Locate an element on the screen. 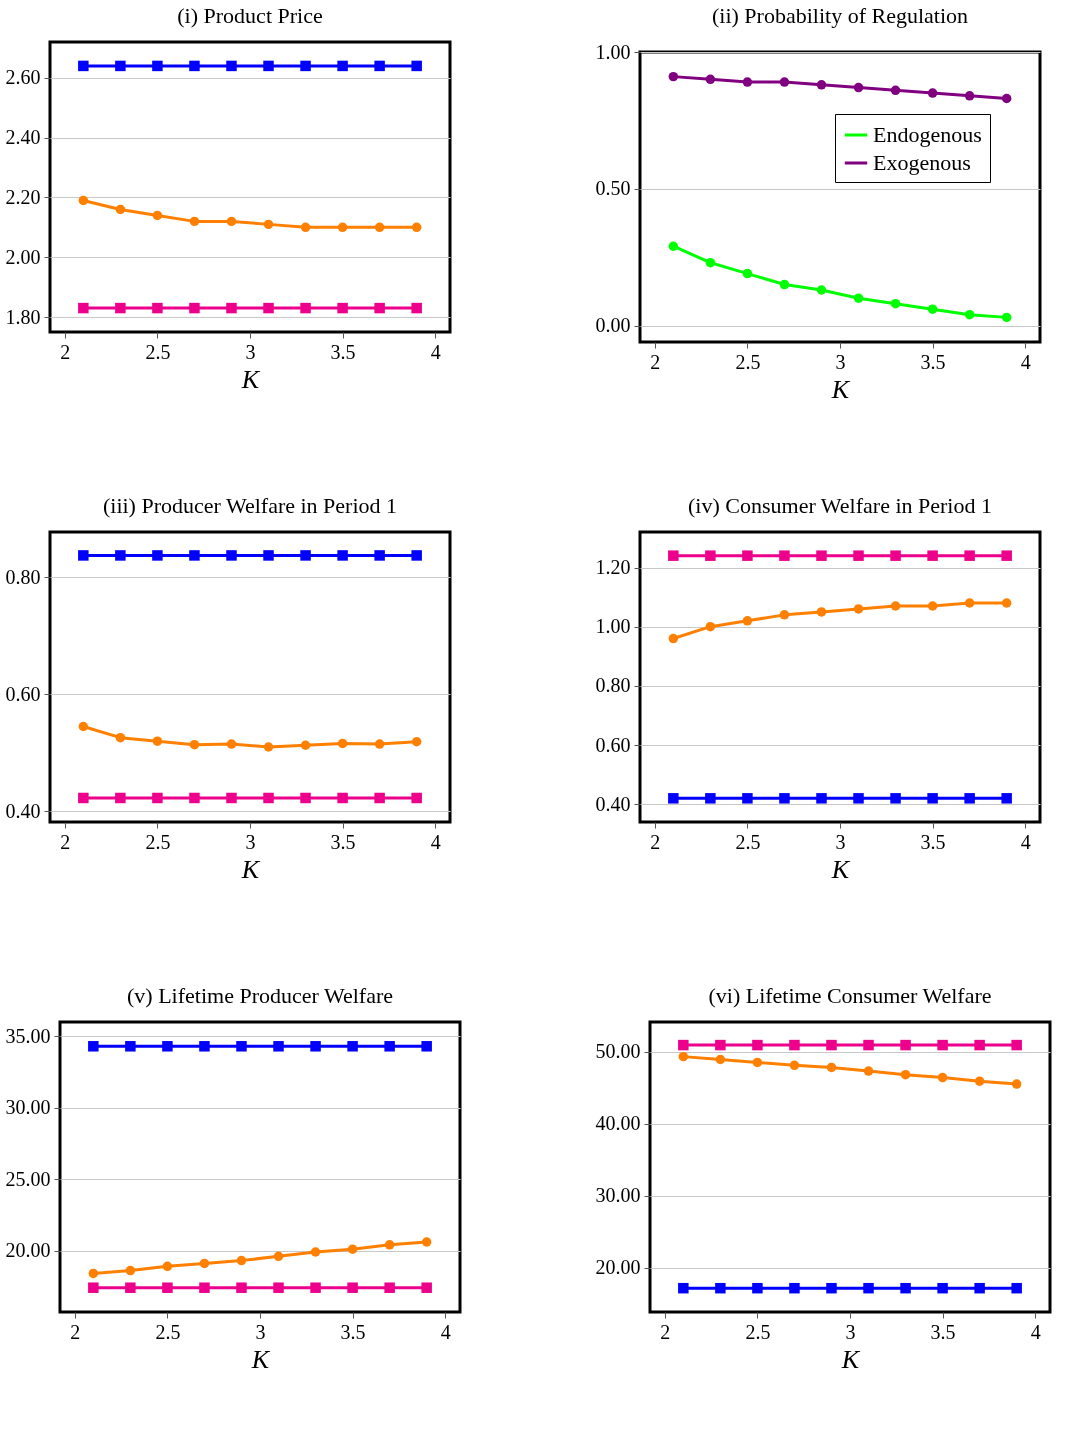 Image resolution: width=1089 pixels, height=1456 pixels. y-tick-label: 0.80 is located at coordinates (613, 685).